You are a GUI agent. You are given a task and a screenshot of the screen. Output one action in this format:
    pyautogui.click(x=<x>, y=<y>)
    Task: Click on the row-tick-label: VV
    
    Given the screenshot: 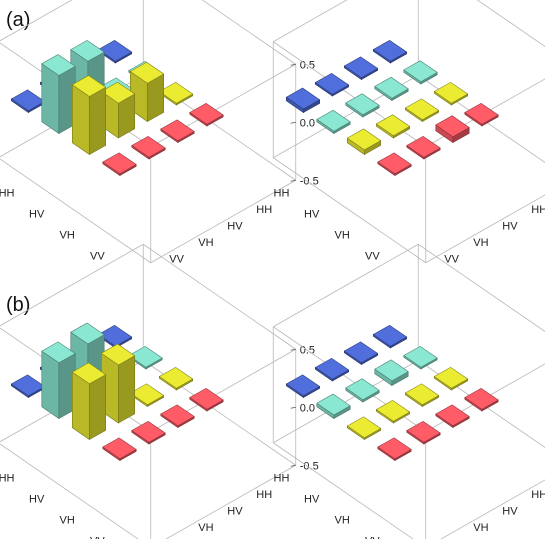 What is the action you would take?
    pyautogui.click(x=176, y=260)
    